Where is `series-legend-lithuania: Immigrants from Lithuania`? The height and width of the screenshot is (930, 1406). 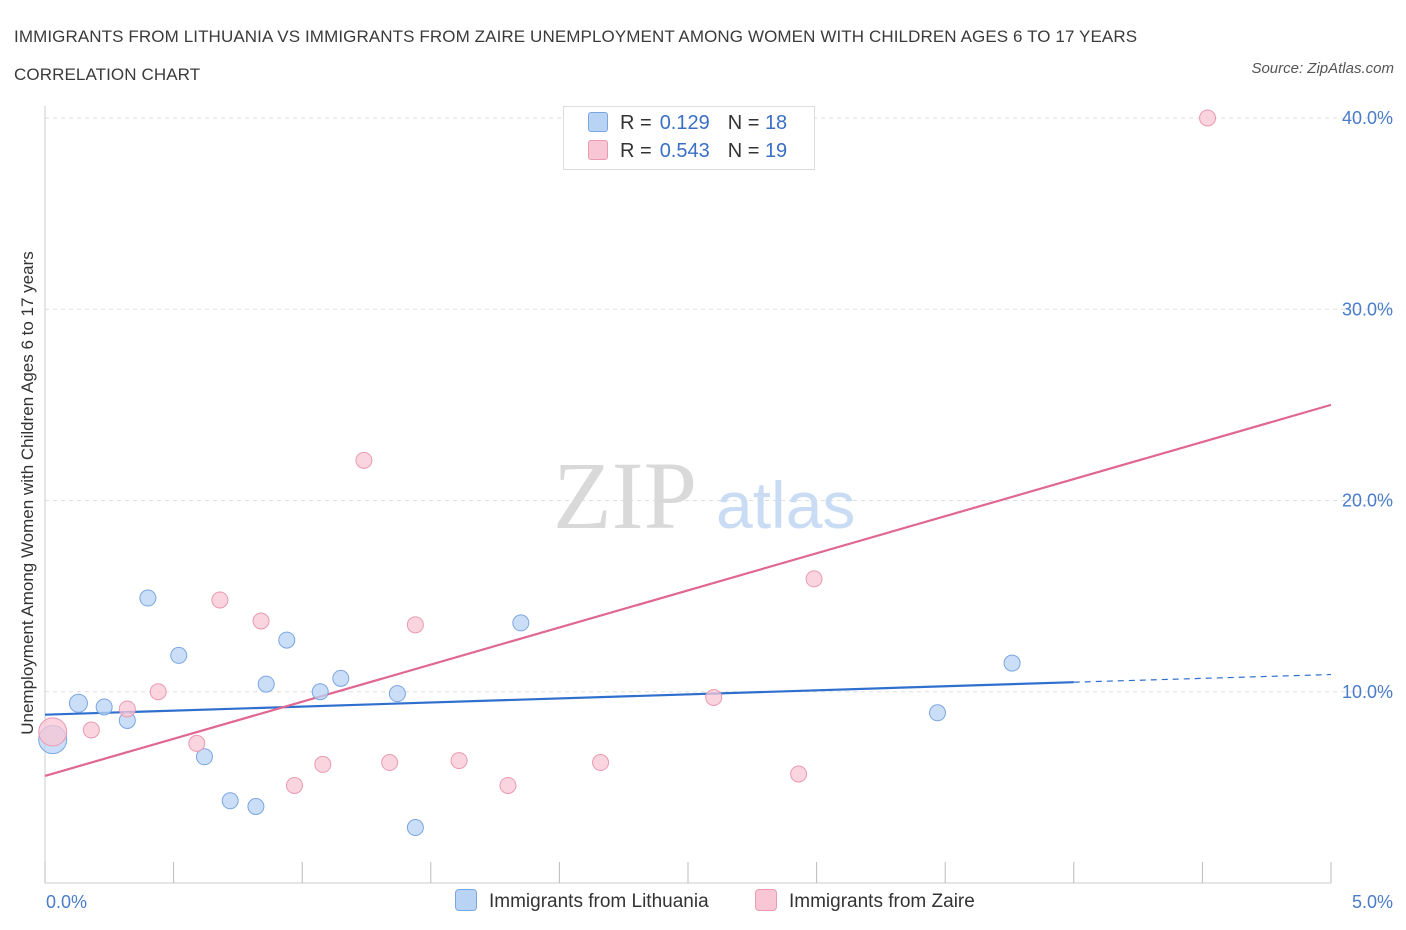
series-legend-lithuania: Immigrants from Lithuania is located at coordinates (582, 901).